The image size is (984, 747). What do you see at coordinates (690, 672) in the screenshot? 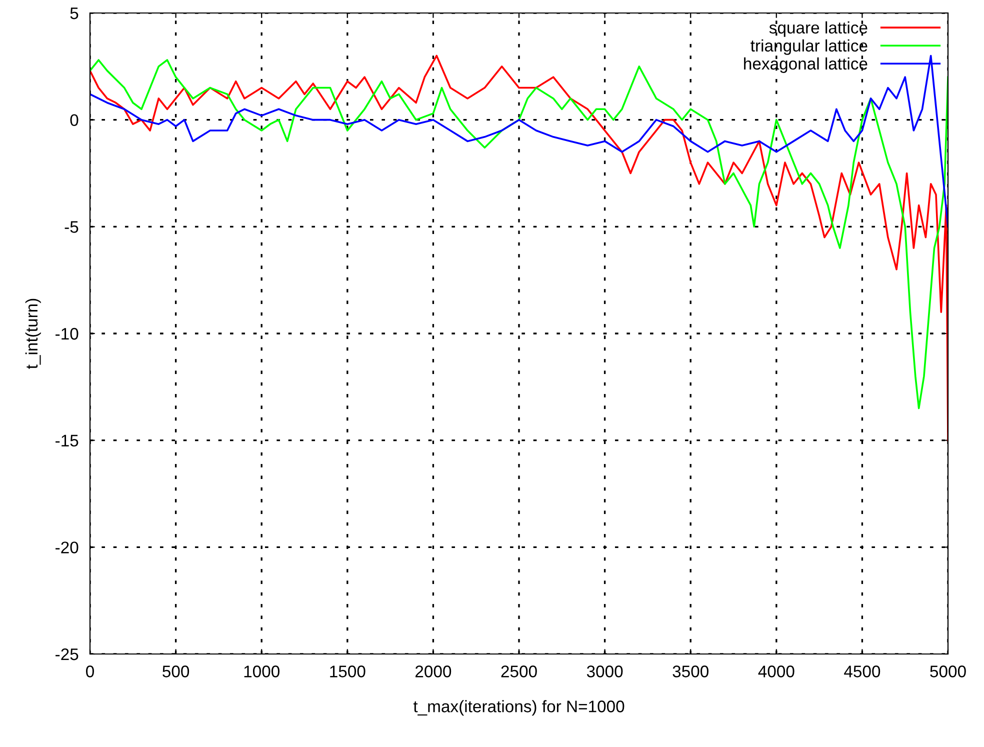
I see `x-tick-label: 3500` at bounding box center [690, 672].